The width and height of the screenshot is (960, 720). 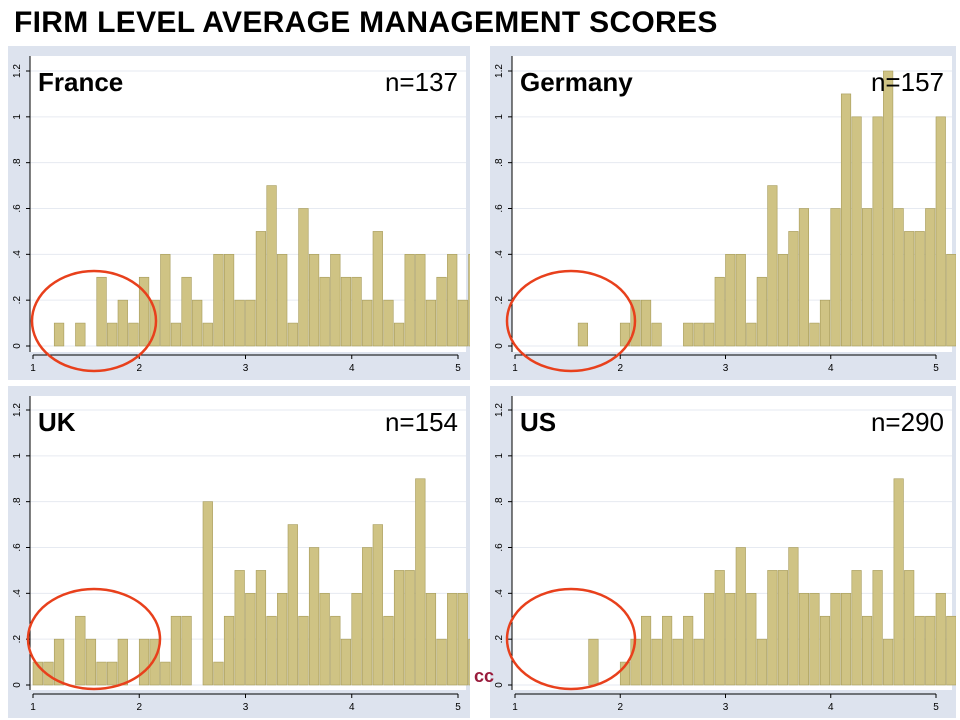 What do you see at coordinates (94, 321) in the screenshot?
I see `left-tail-circle` at bounding box center [94, 321].